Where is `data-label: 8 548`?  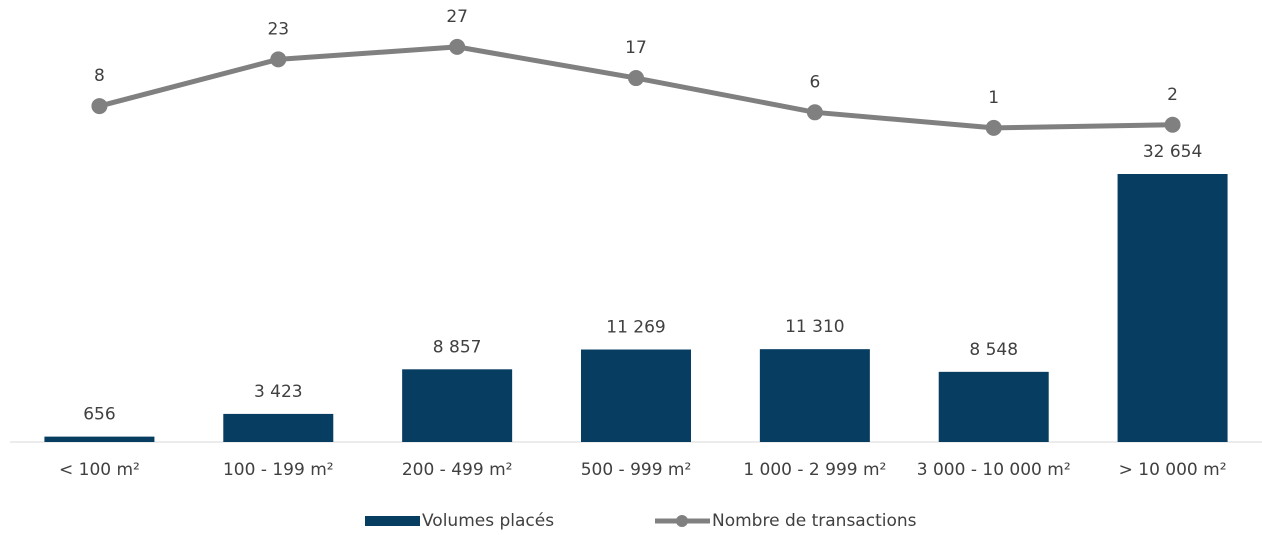
data-label: 8 548 is located at coordinates (993, 350).